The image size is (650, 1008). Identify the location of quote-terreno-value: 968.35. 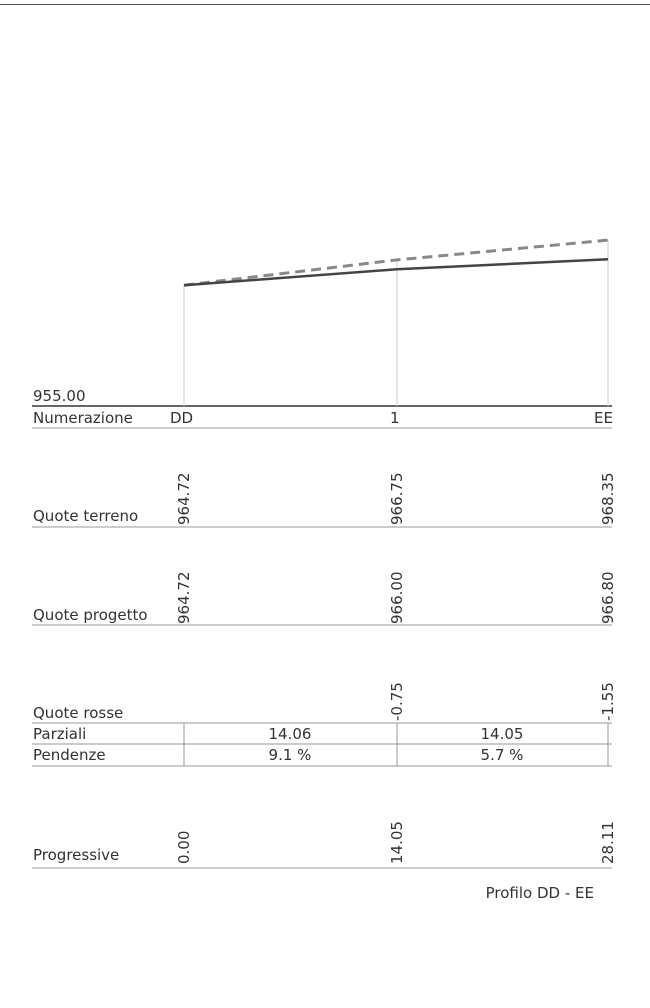
(608, 499).